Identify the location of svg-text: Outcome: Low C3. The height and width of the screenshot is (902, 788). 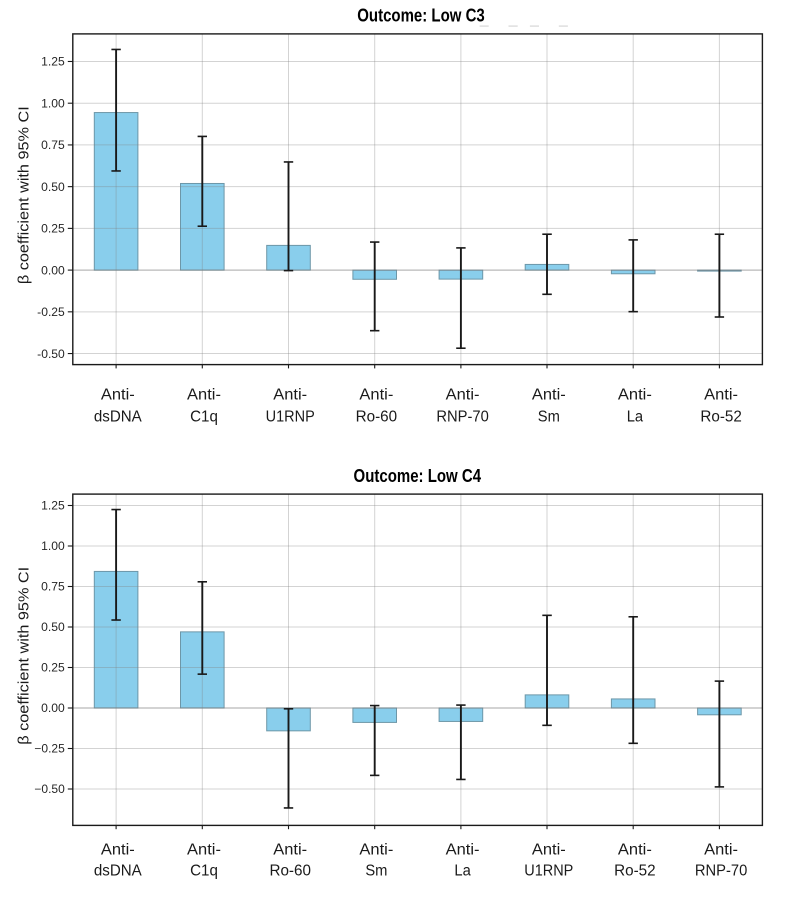
(421, 15).